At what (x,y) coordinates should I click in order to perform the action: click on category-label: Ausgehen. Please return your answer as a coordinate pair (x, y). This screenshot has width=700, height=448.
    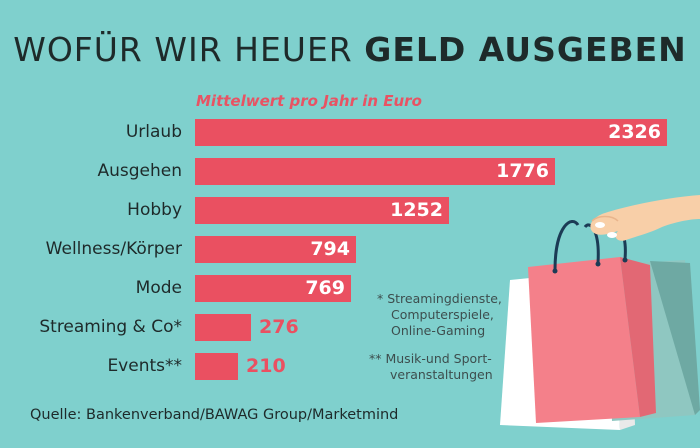
    Looking at the image, I should click on (139, 171).